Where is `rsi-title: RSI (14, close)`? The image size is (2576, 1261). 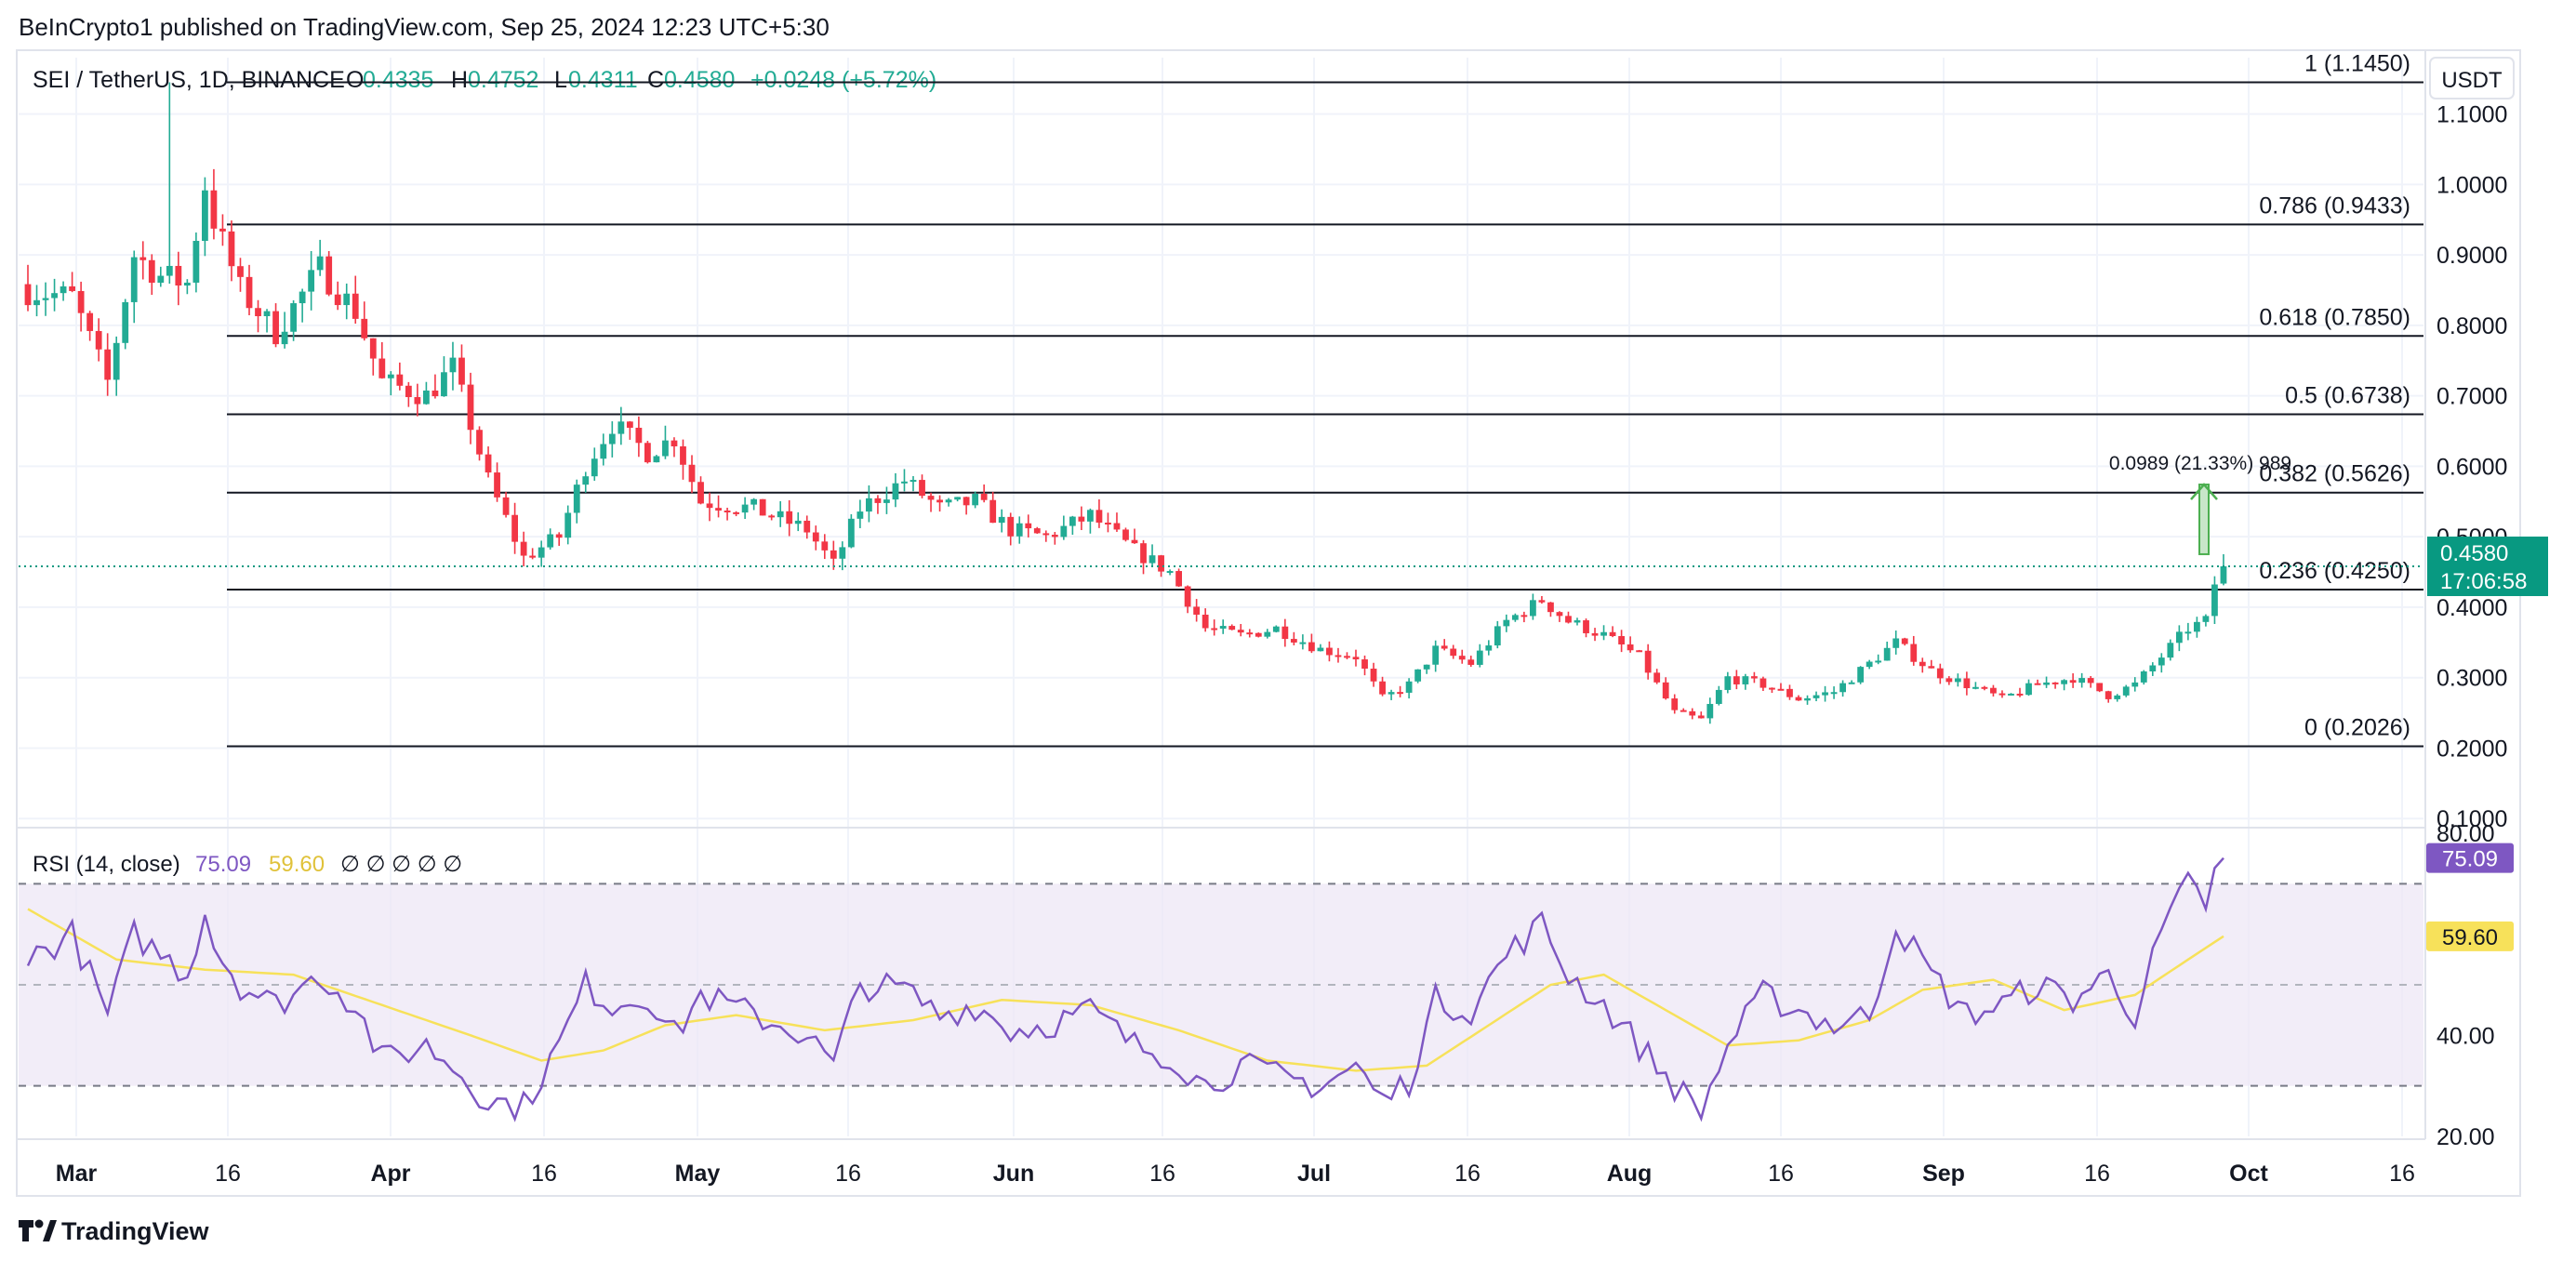
rsi-title: RSI (14, close) is located at coordinates (106, 864).